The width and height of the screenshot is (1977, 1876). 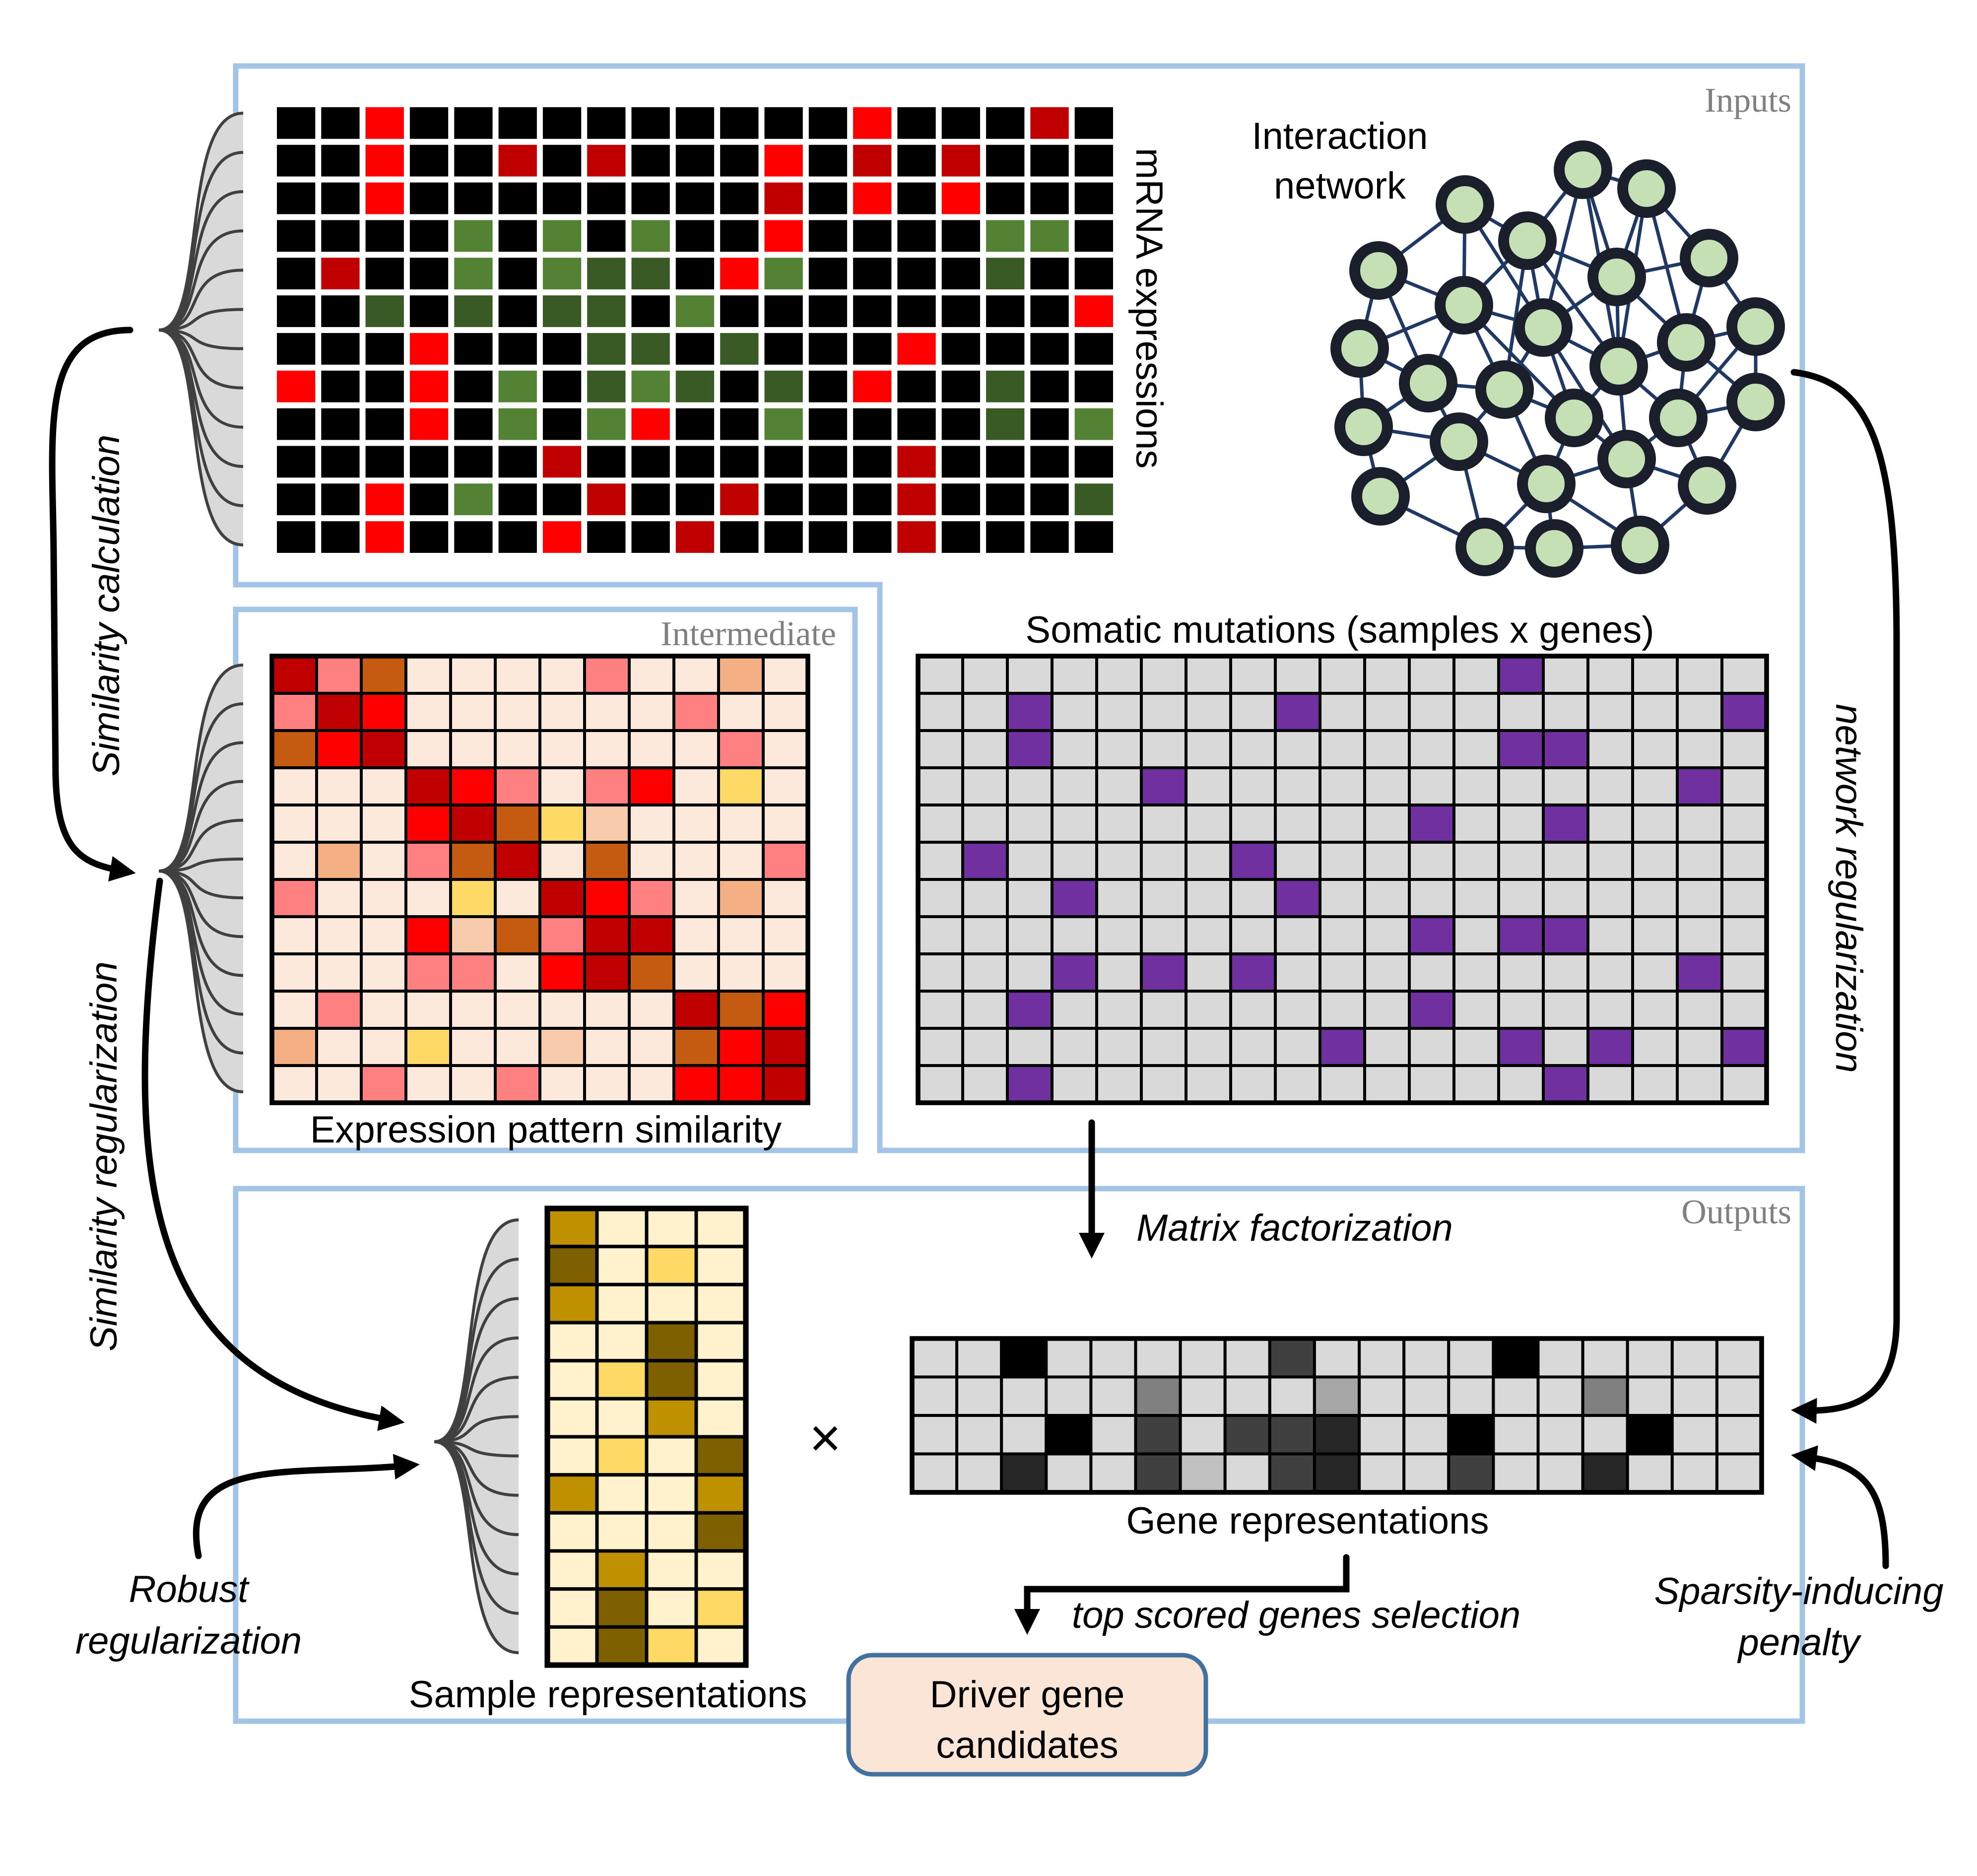 I want to click on driver-gene-candidates-box: Driver gene candidates, so click(x=1027, y=1715).